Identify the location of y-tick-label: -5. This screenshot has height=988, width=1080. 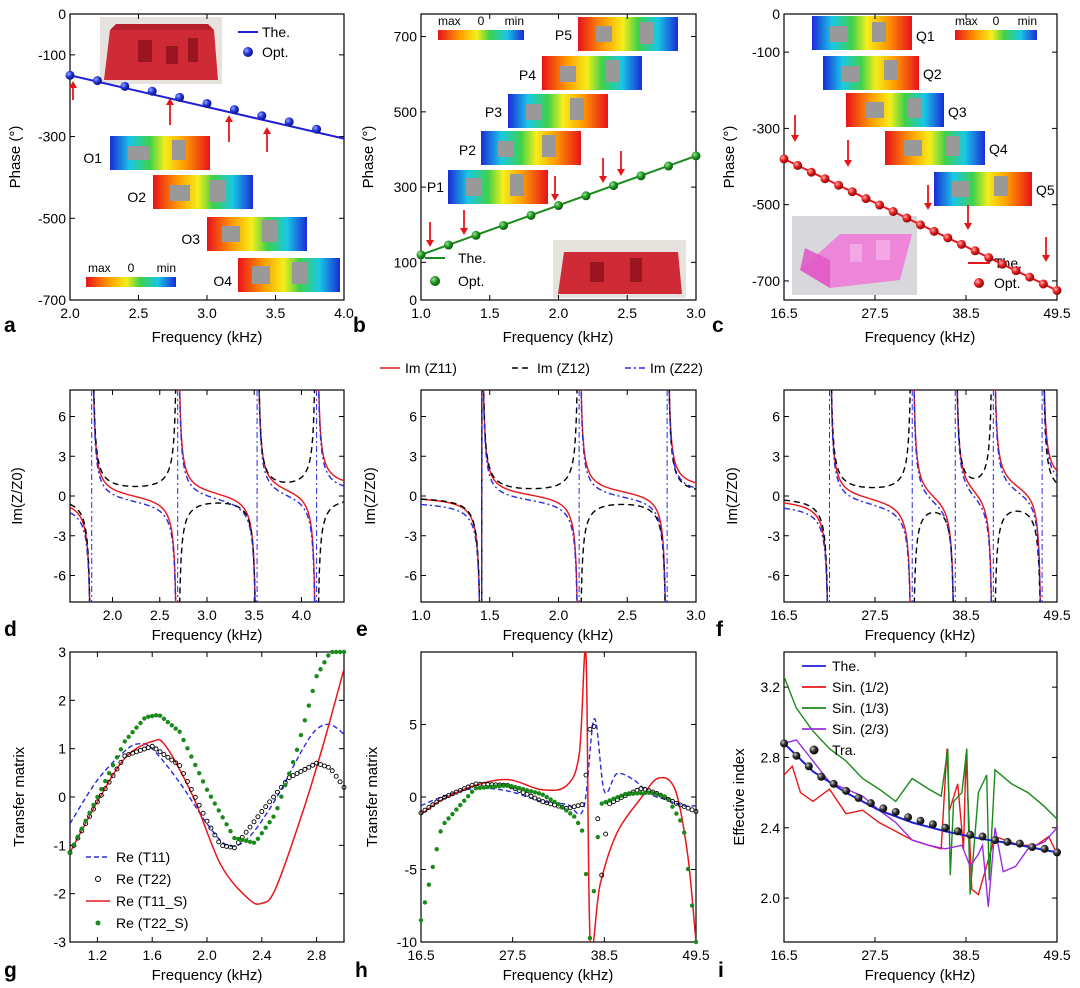
(411, 870).